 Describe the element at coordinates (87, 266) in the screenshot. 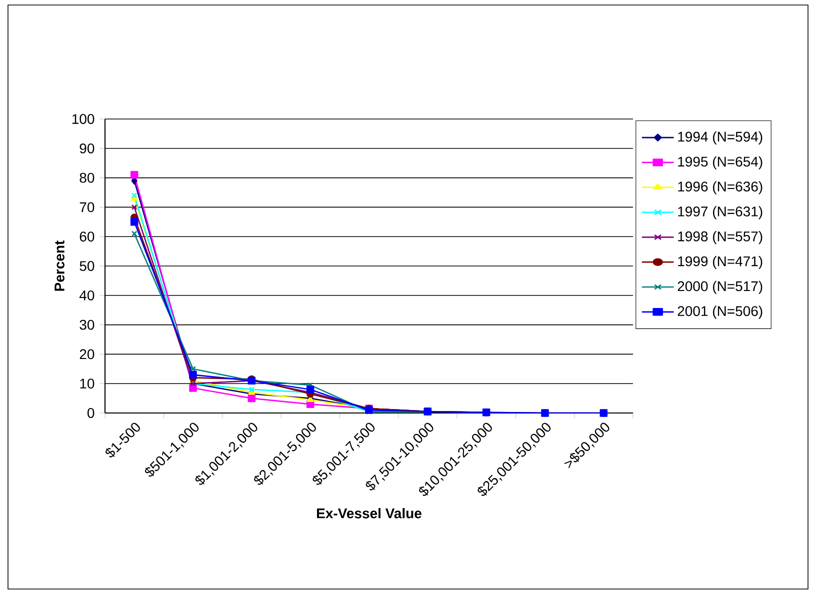

I see `y-tick-label: 50` at that location.